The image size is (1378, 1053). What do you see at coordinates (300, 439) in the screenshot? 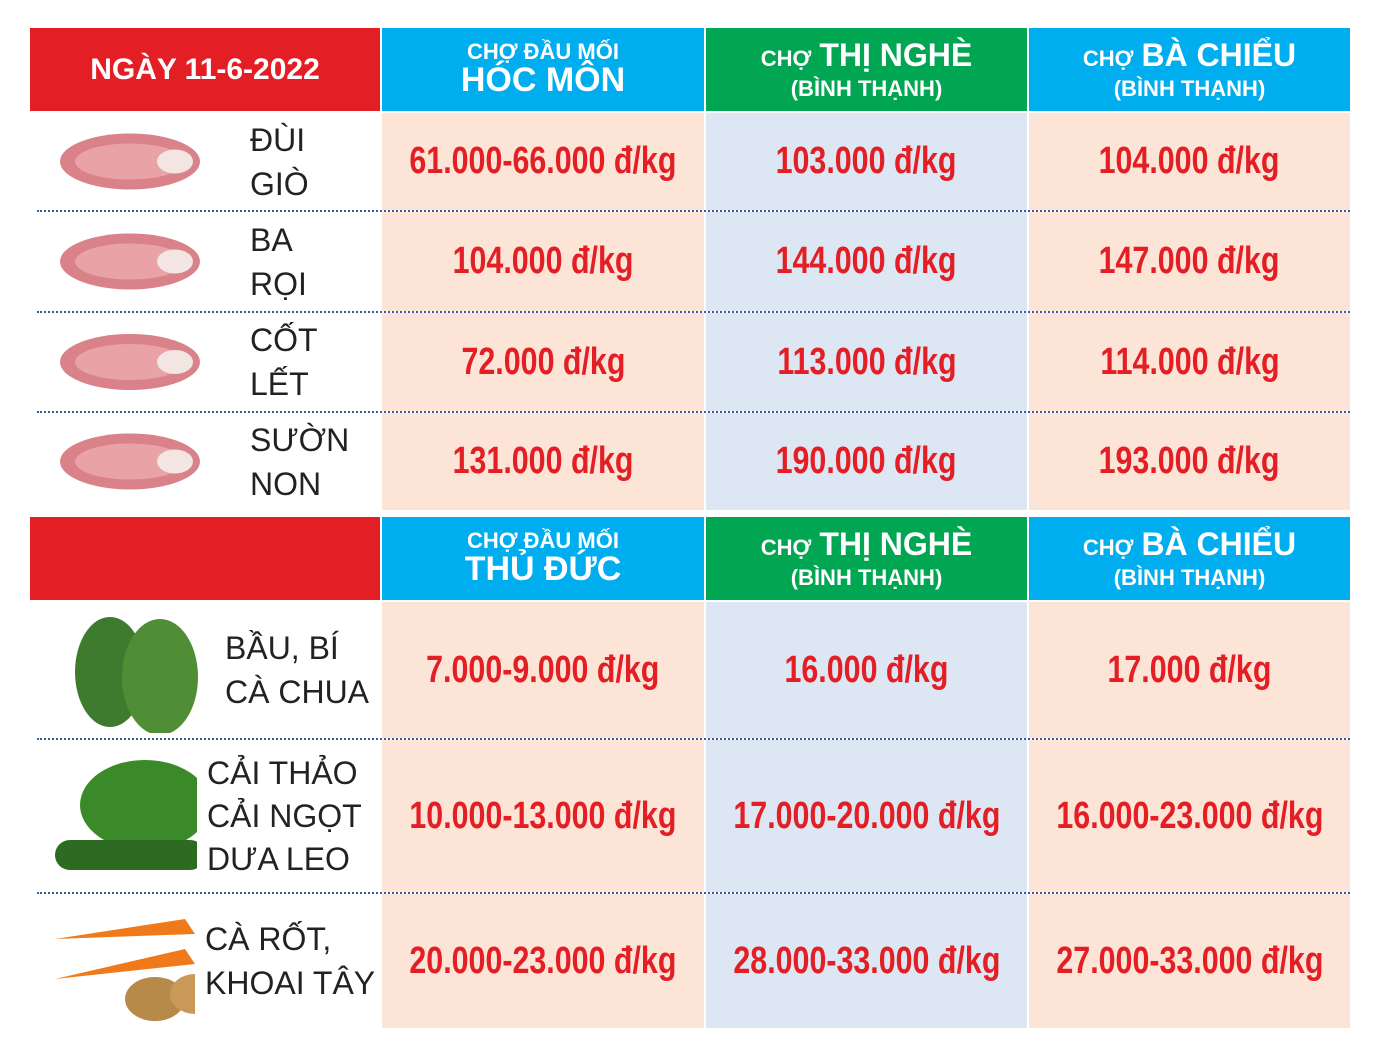
I see `label-line: SƯỜN` at bounding box center [300, 439].